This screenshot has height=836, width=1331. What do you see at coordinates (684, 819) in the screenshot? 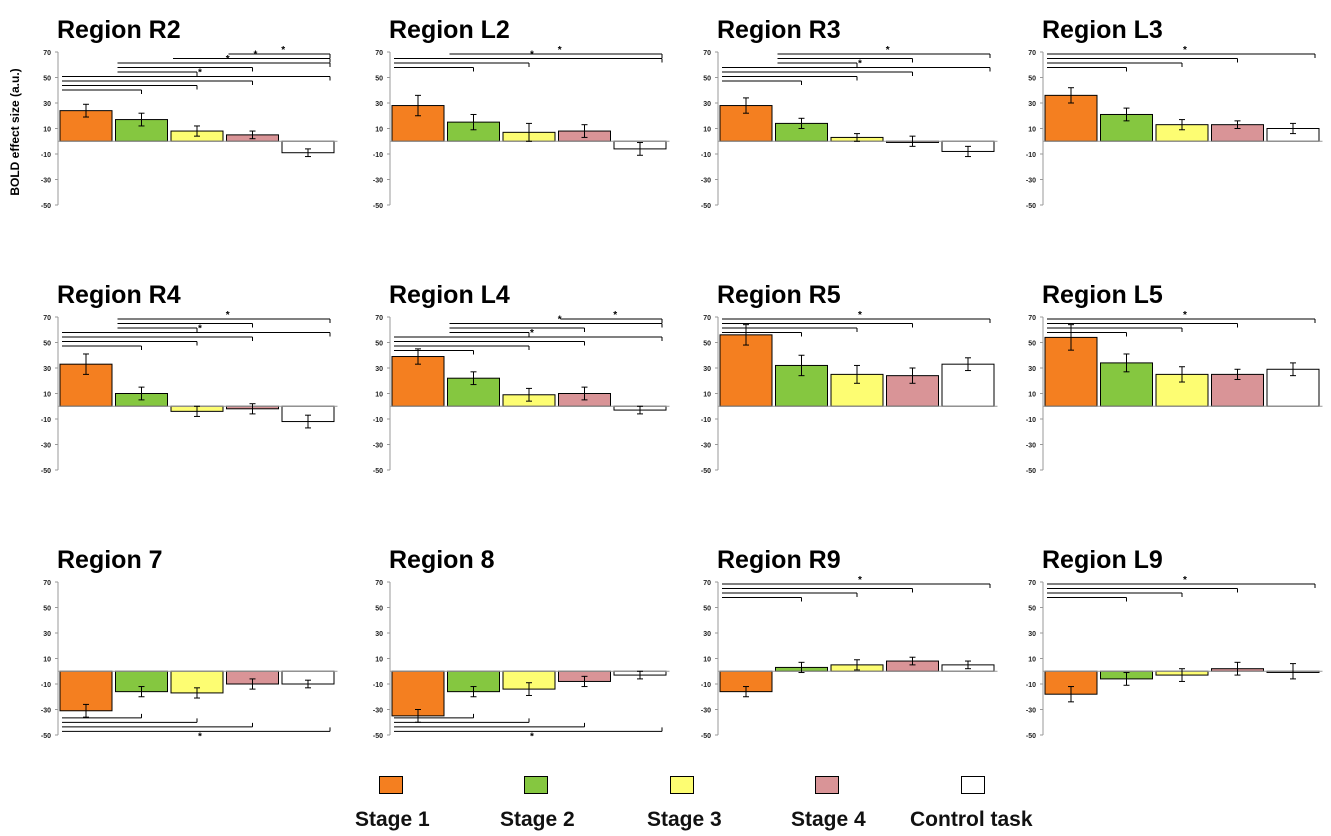
I see `legend-label-stage-3: Stage 3` at bounding box center [684, 819].